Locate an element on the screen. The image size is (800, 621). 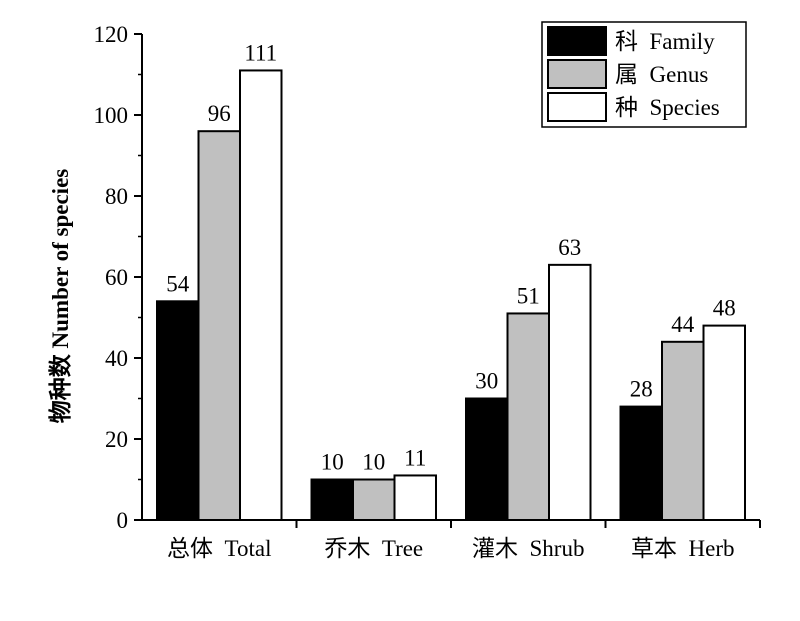
bar-value-label: 51 is located at coordinates (528, 295).